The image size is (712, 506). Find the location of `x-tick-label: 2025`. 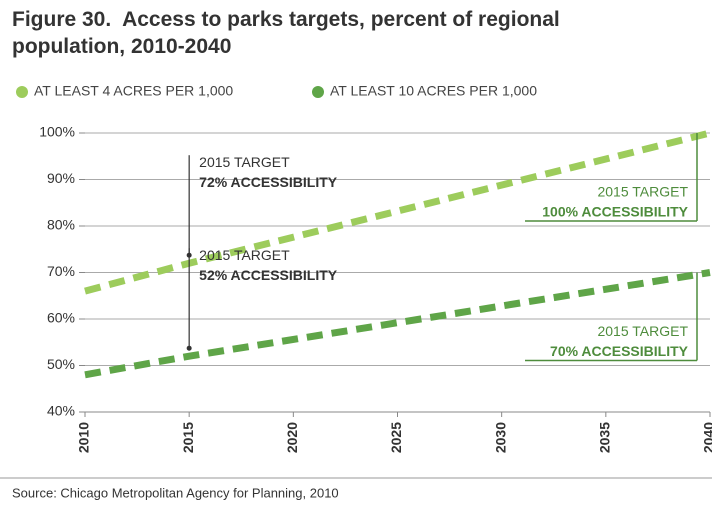

x-tick-label: 2025 is located at coordinates (396, 437).